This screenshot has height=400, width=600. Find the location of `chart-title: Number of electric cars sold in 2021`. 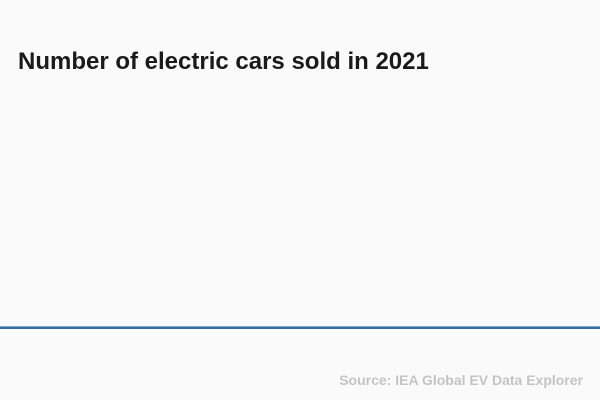

chart-title: Number of electric cars sold in 2021 is located at coordinates (223, 62).